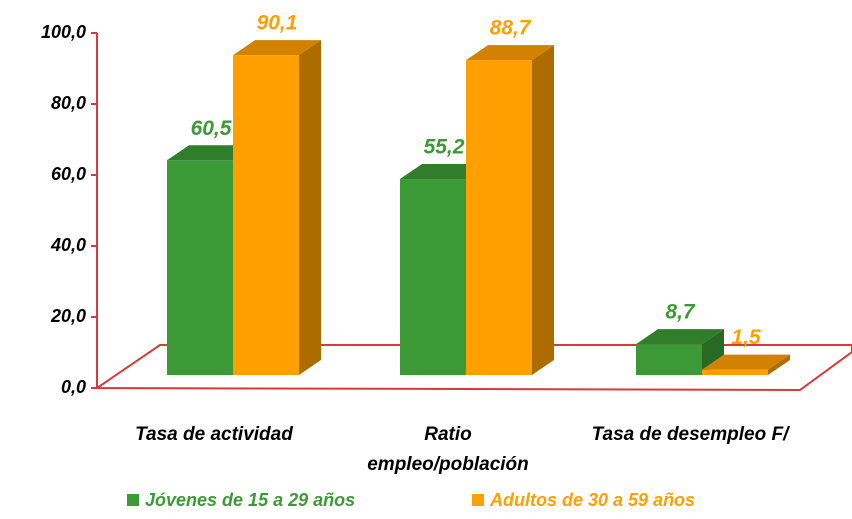 The width and height of the screenshot is (852, 519). Describe the element at coordinates (448, 449) in the screenshot. I see `x-tick-label: Ratio empleo/población` at that location.